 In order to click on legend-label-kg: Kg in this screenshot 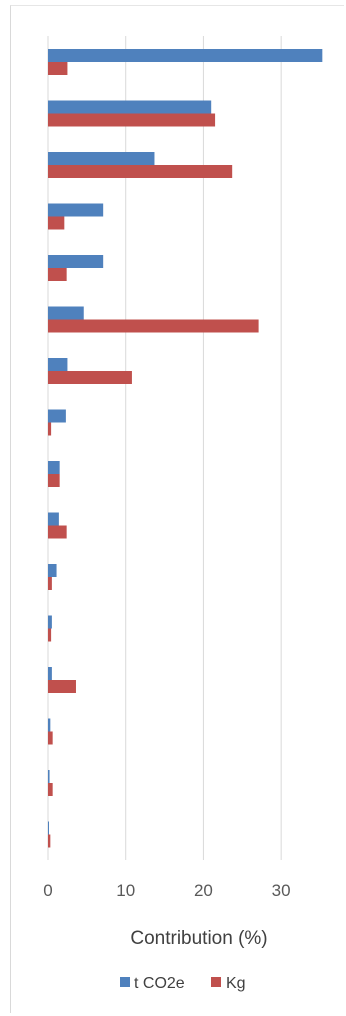, I will do `click(236, 983)`.